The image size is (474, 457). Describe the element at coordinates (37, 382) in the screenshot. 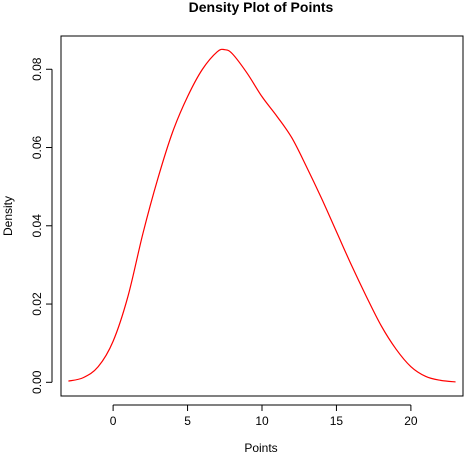

I see `y-tick-label: 0.00` at that location.